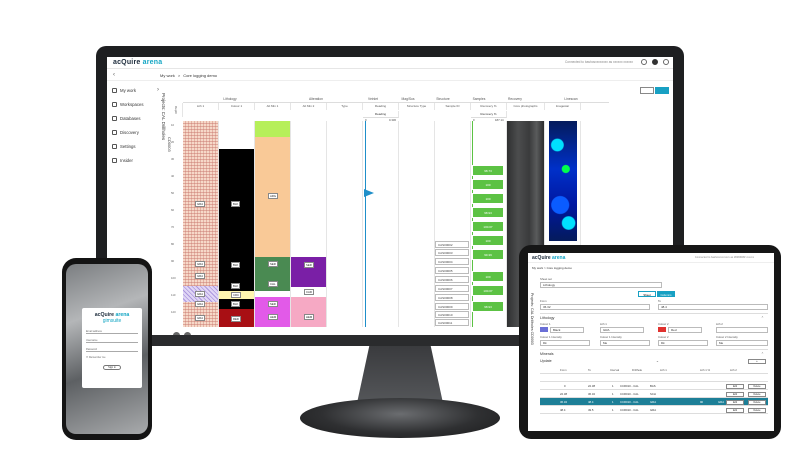 The width and height of the screenshot is (800, 457). I want to click on sample-cell: CAS00005, so click(452, 270).